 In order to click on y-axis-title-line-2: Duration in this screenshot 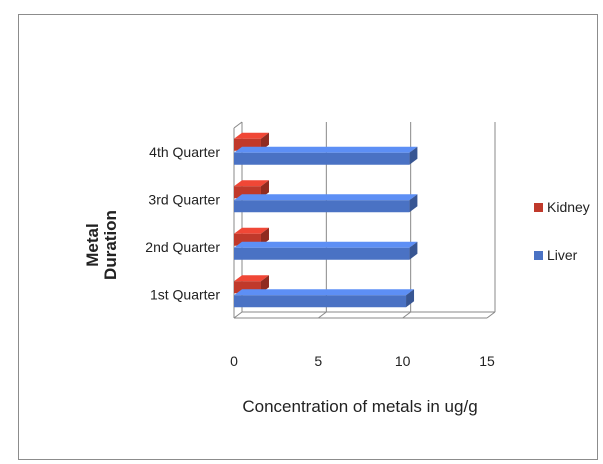, I will do `click(110, 245)`.